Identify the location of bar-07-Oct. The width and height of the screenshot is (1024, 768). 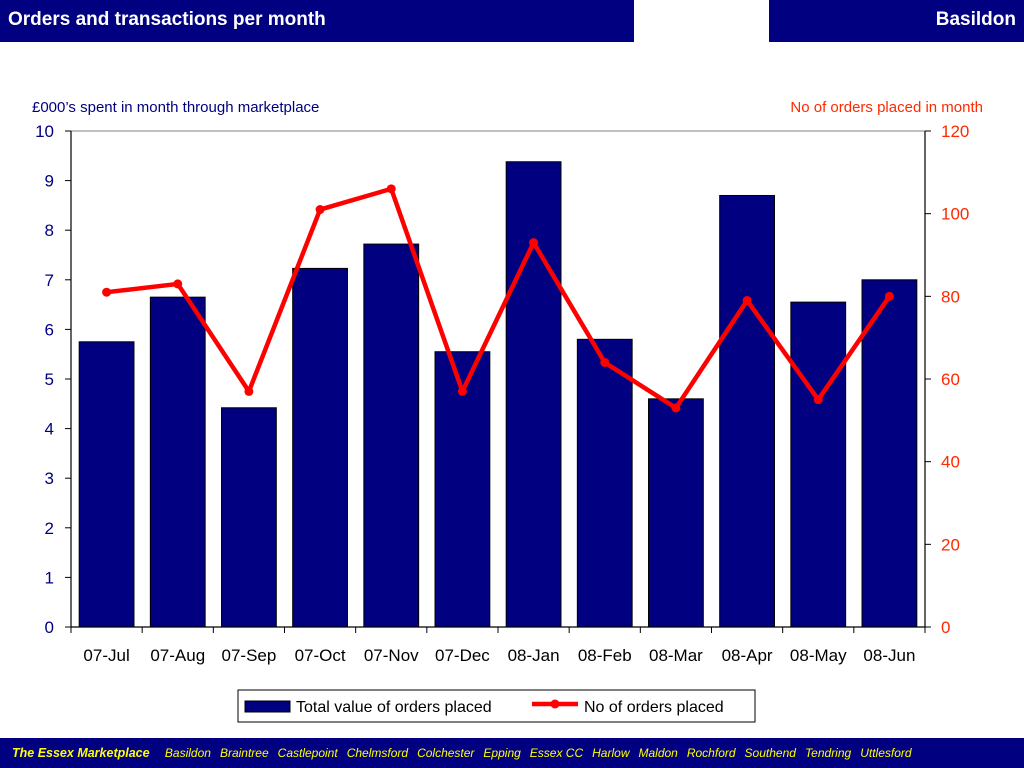
(320, 447).